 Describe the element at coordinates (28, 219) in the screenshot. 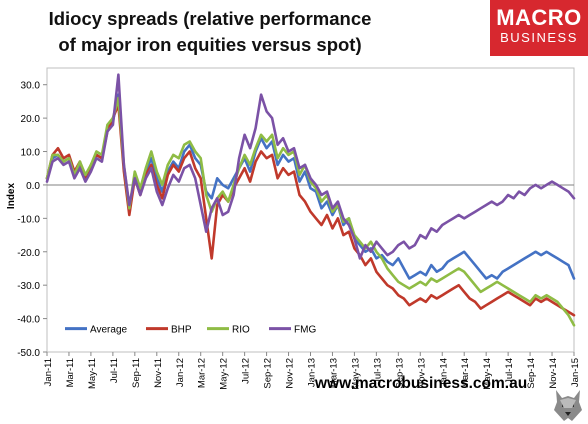

I see `y-tick-label: -10.0` at that location.